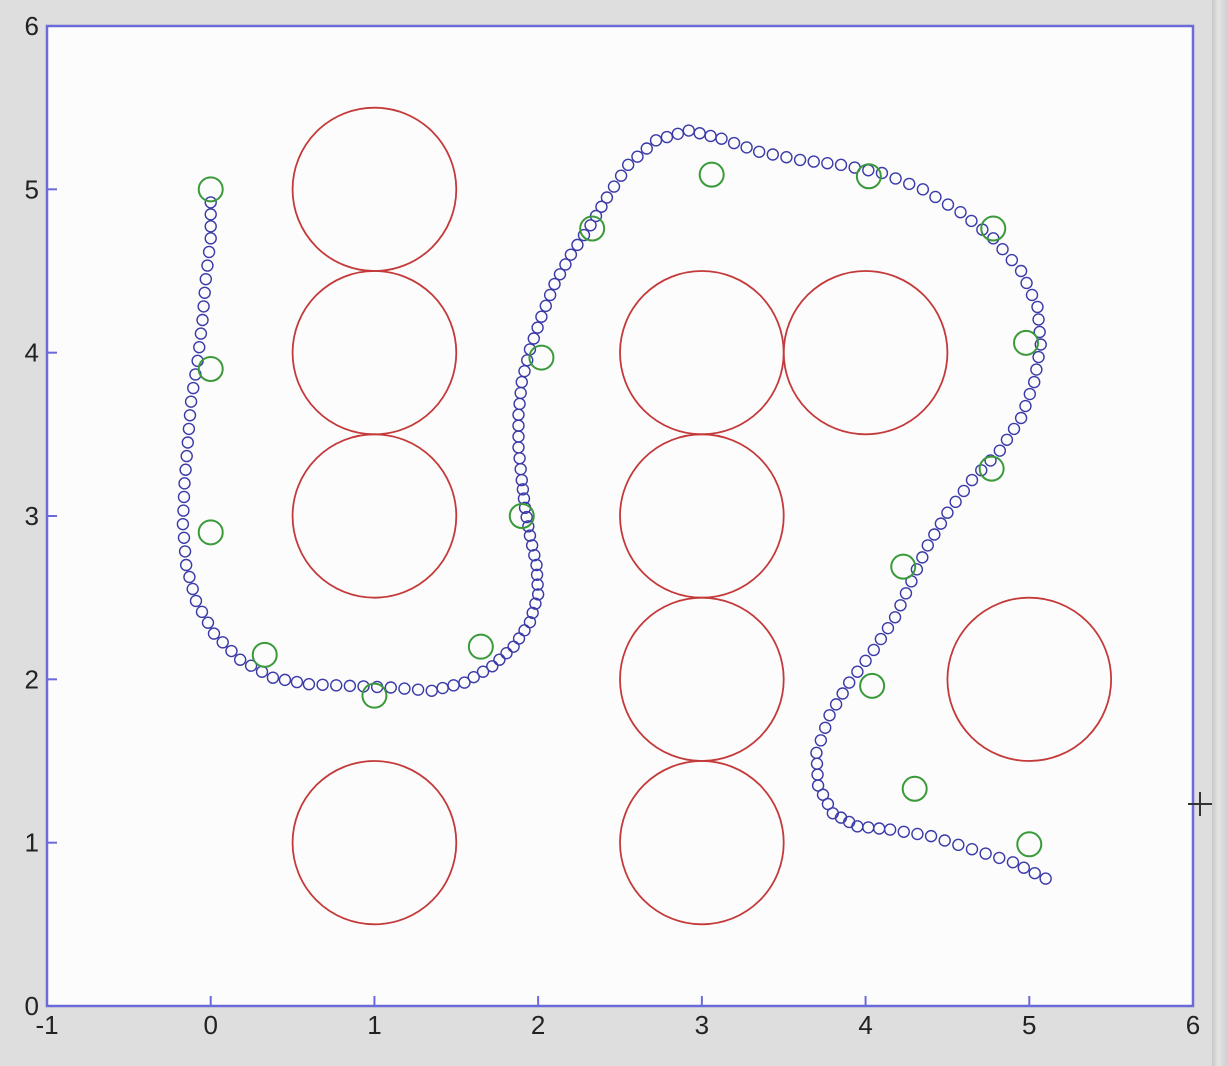 The image size is (1228, 1066). What do you see at coordinates (32, 679) in the screenshot?
I see `y-tick-label: 2` at bounding box center [32, 679].